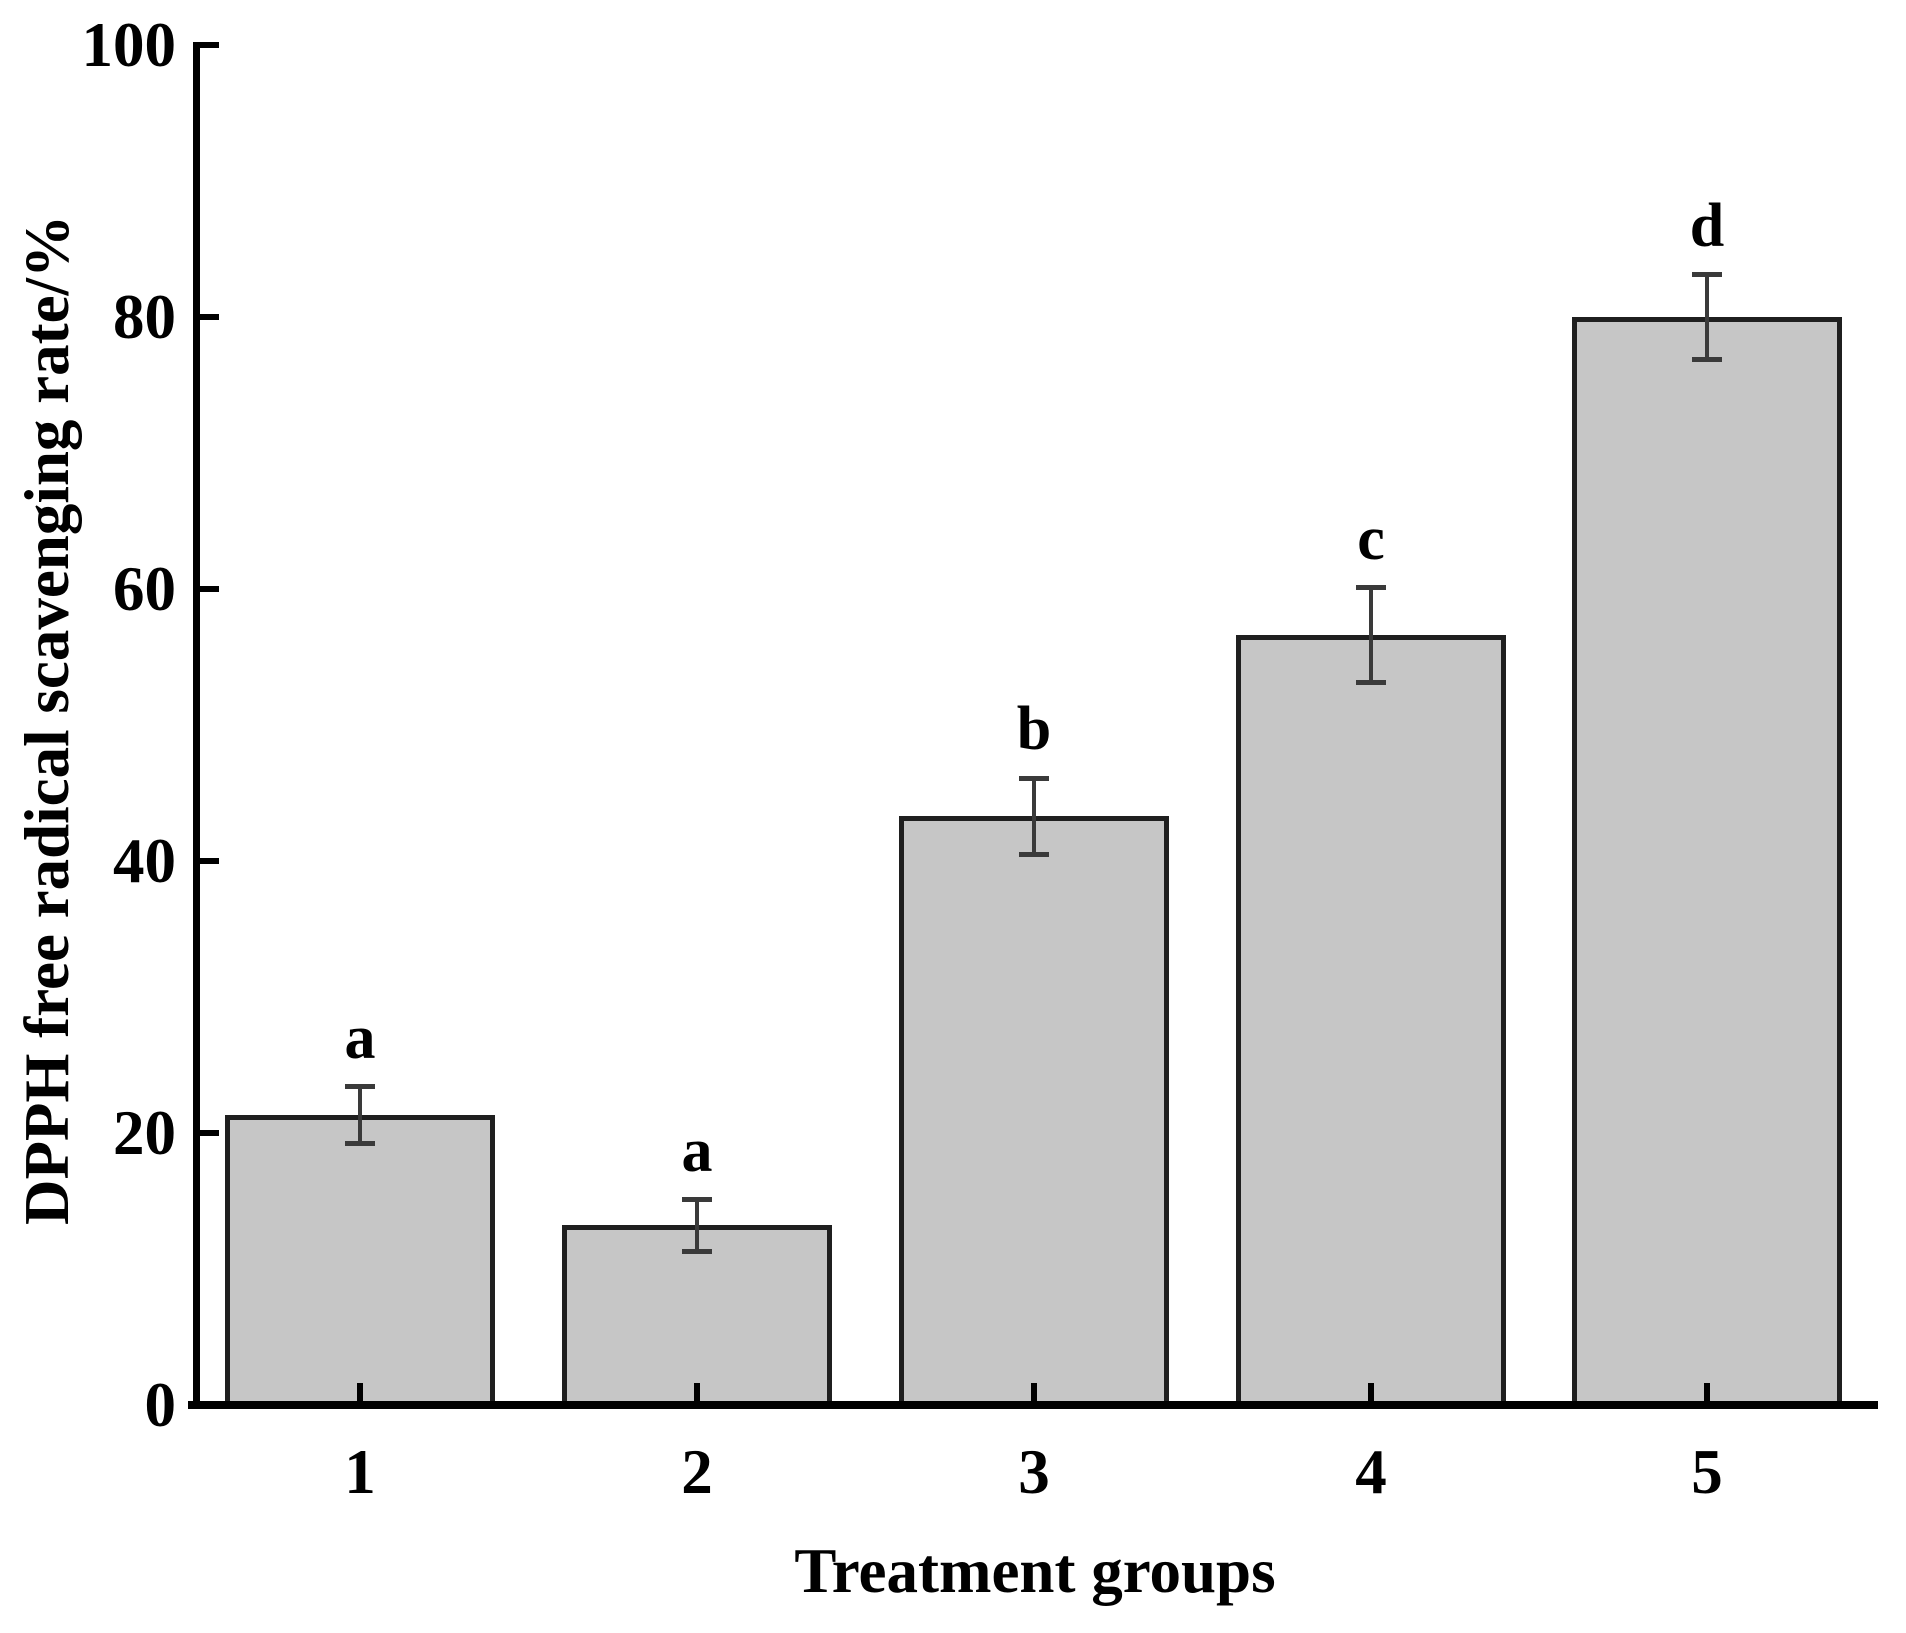 The height and width of the screenshot is (1633, 1906). I want to click on y-axis-title: DPPH free radical scavenging rate/%, so click(47, 720).